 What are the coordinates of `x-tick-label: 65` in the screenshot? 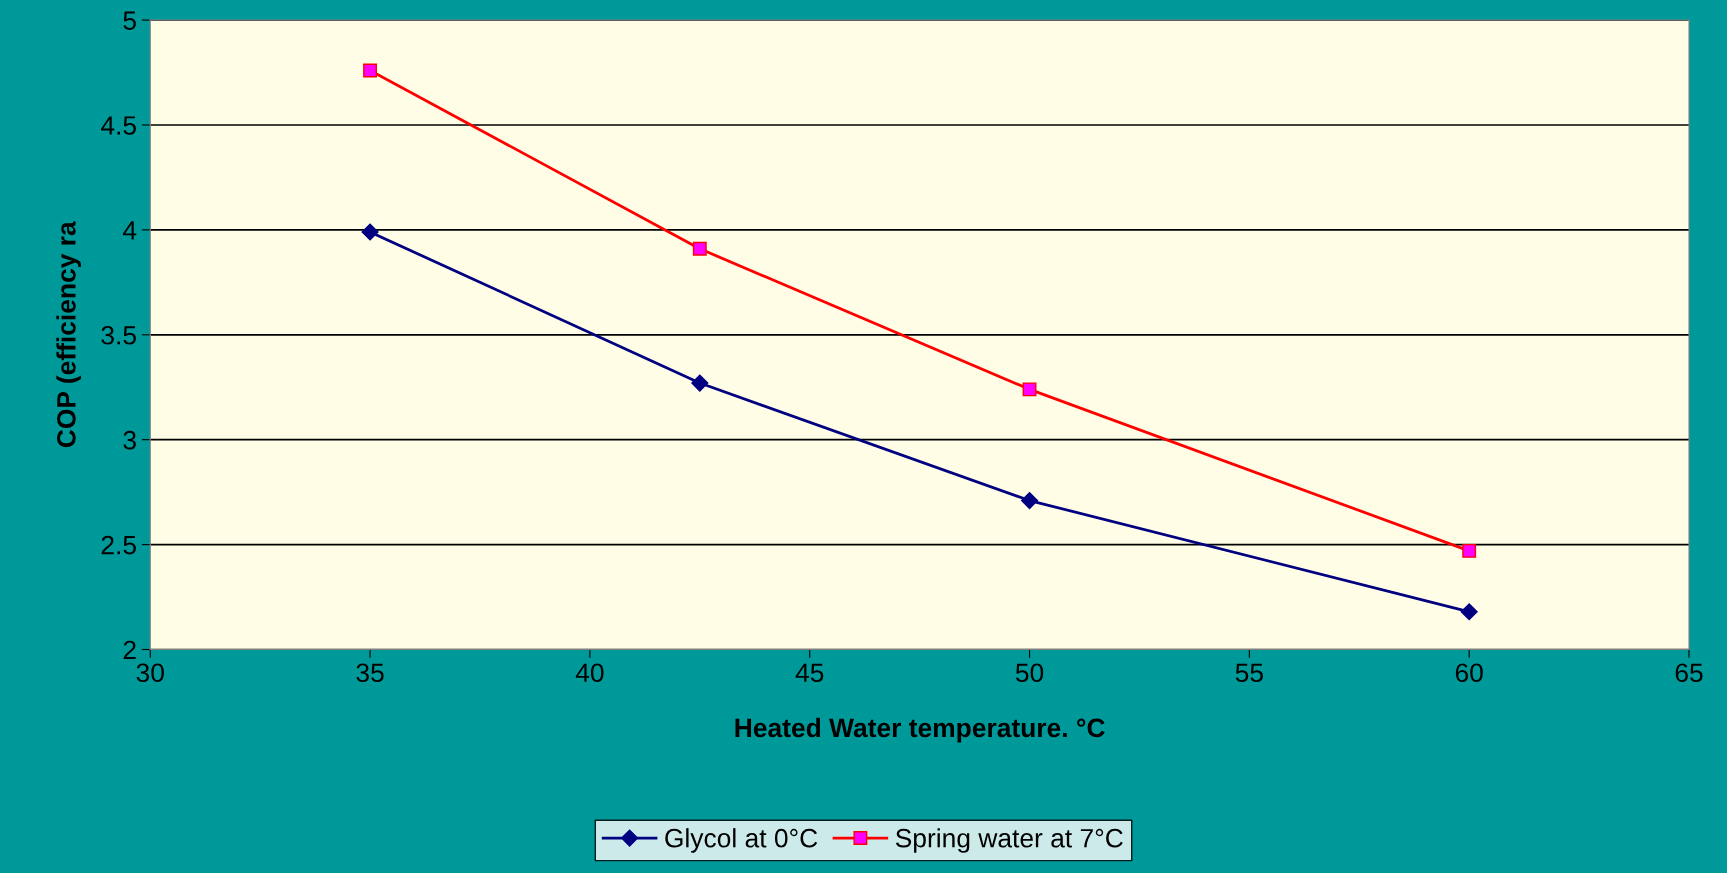 It's located at (1689, 673).